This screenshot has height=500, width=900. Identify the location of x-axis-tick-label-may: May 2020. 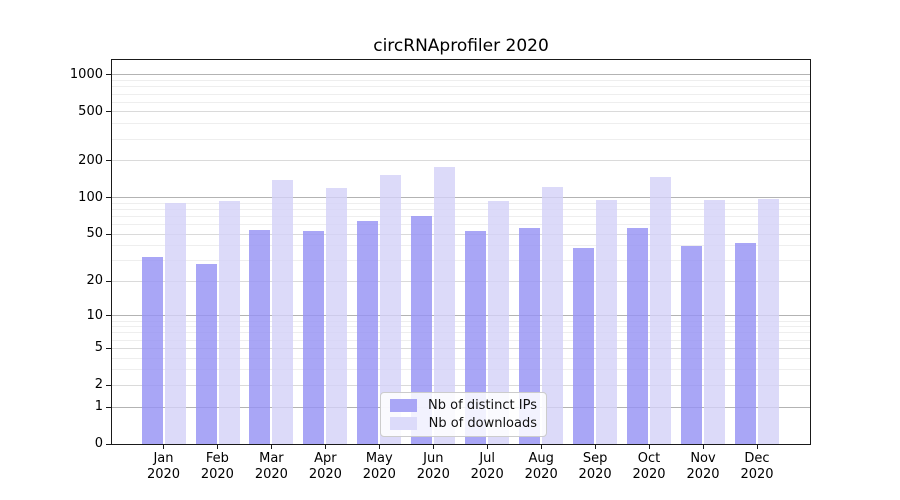
(379, 466).